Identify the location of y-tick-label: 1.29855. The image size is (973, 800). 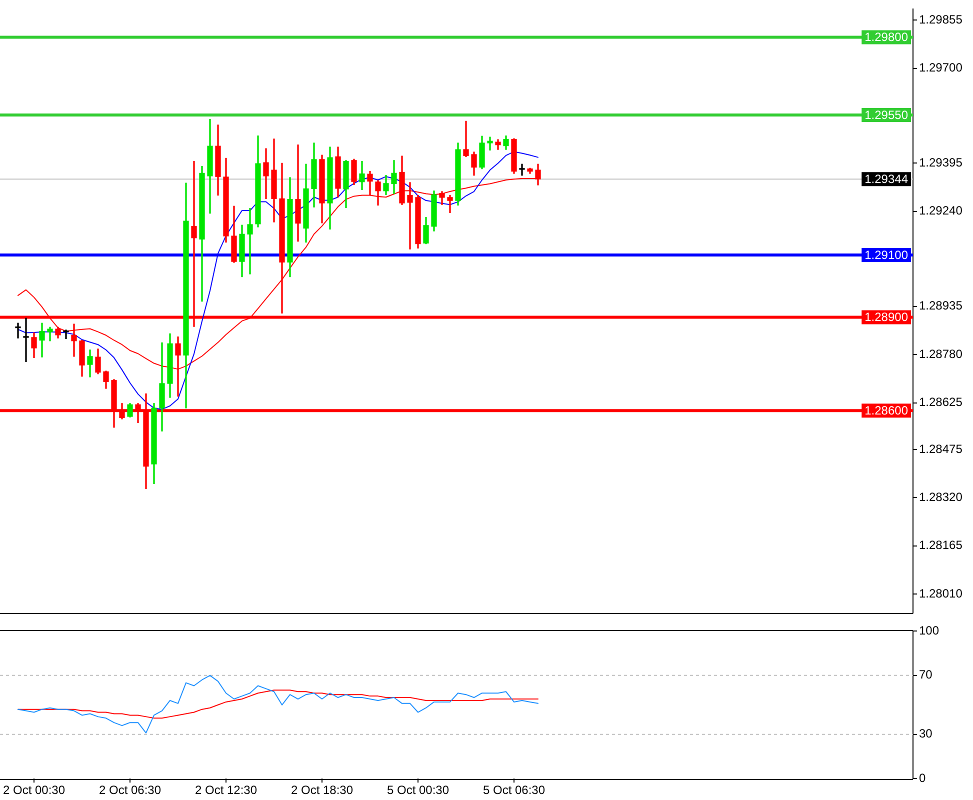
(941, 19).